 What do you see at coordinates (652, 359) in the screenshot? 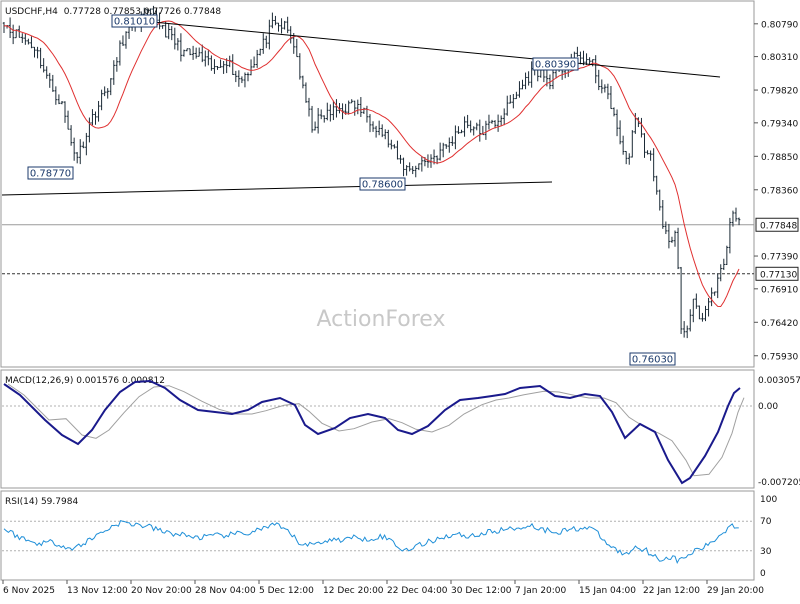
I see `price-annotation-low-label: 0.76030` at bounding box center [652, 359].